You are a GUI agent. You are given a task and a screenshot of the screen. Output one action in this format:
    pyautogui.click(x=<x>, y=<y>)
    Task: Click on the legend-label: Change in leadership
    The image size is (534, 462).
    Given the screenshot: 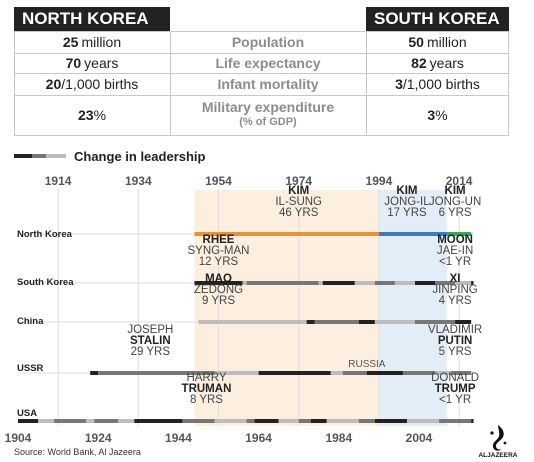 What is the action you would take?
    pyautogui.click(x=140, y=156)
    